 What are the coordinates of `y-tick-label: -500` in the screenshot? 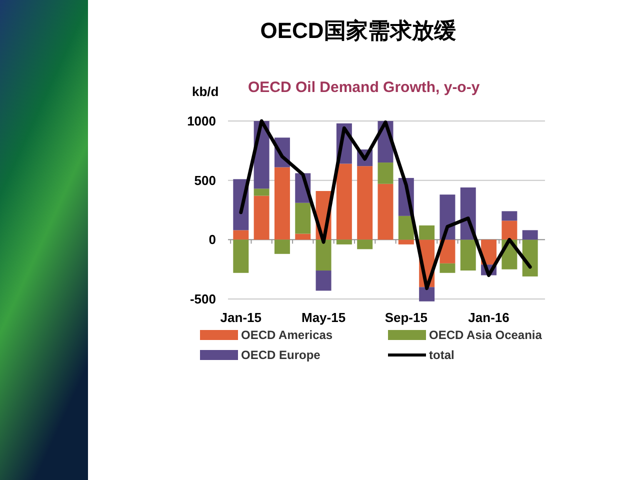 It's located at (203, 299).